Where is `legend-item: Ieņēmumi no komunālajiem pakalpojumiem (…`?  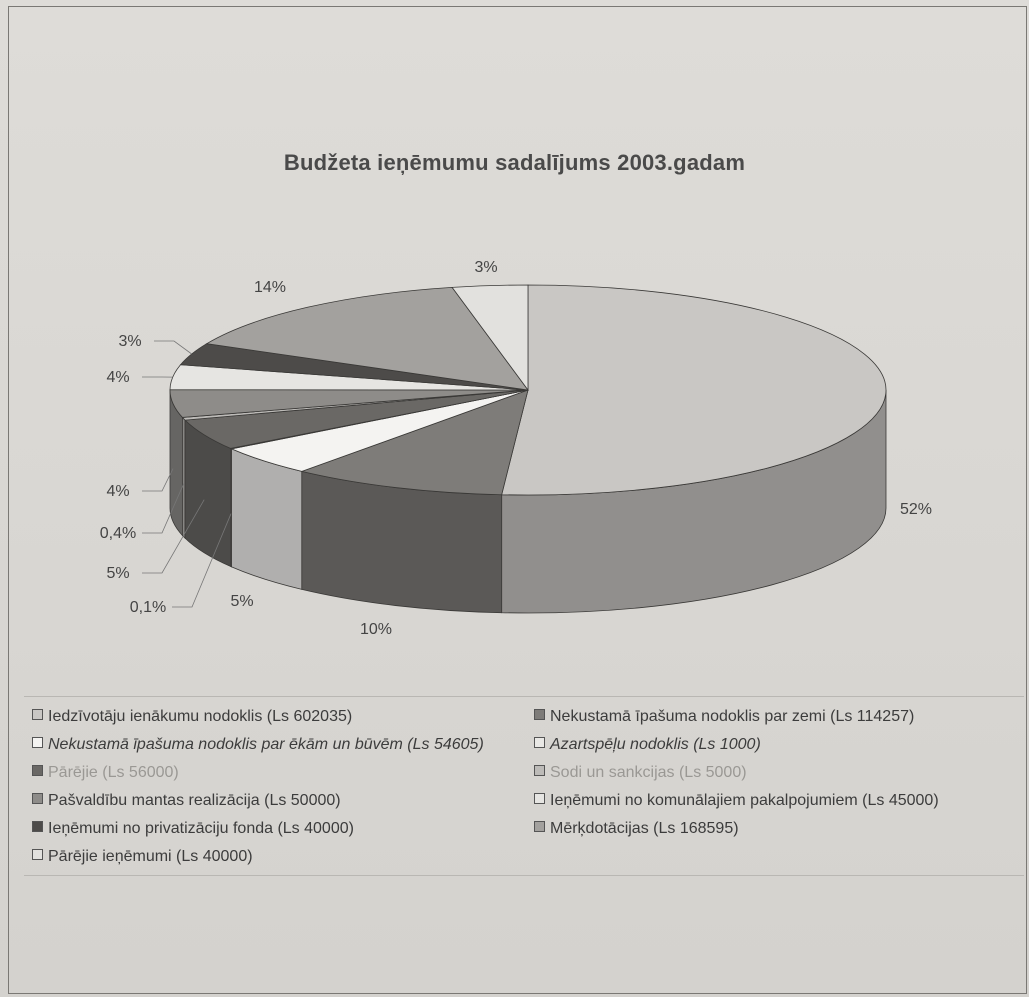 legend-item: Ieņēmumi no komunālajiem pakalpojumiem (… is located at coordinates (736, 801).